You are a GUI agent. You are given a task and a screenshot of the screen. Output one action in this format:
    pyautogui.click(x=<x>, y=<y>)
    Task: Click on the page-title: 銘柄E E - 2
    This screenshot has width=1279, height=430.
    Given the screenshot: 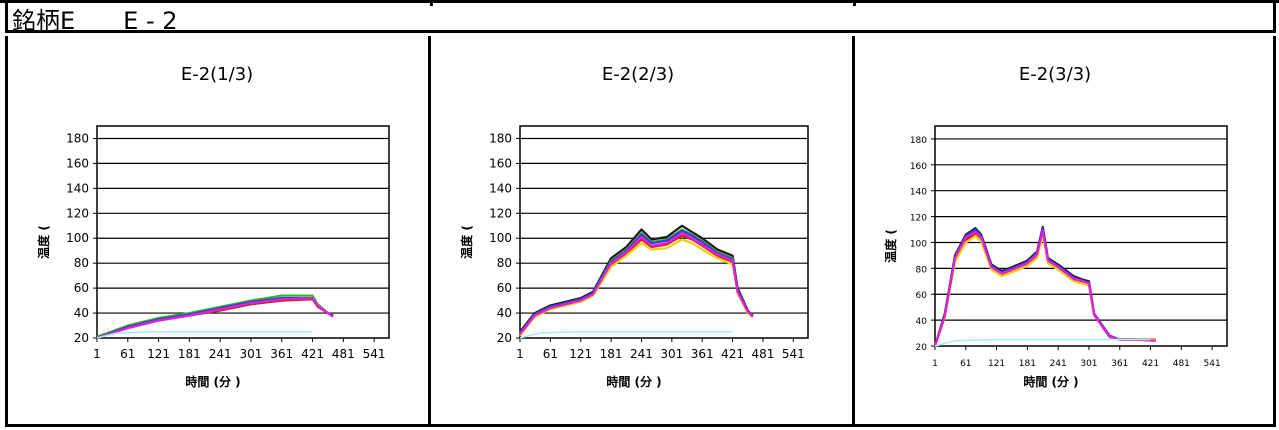 What is the action you would take?
    pyautogui.click(x=95, y=21)
    